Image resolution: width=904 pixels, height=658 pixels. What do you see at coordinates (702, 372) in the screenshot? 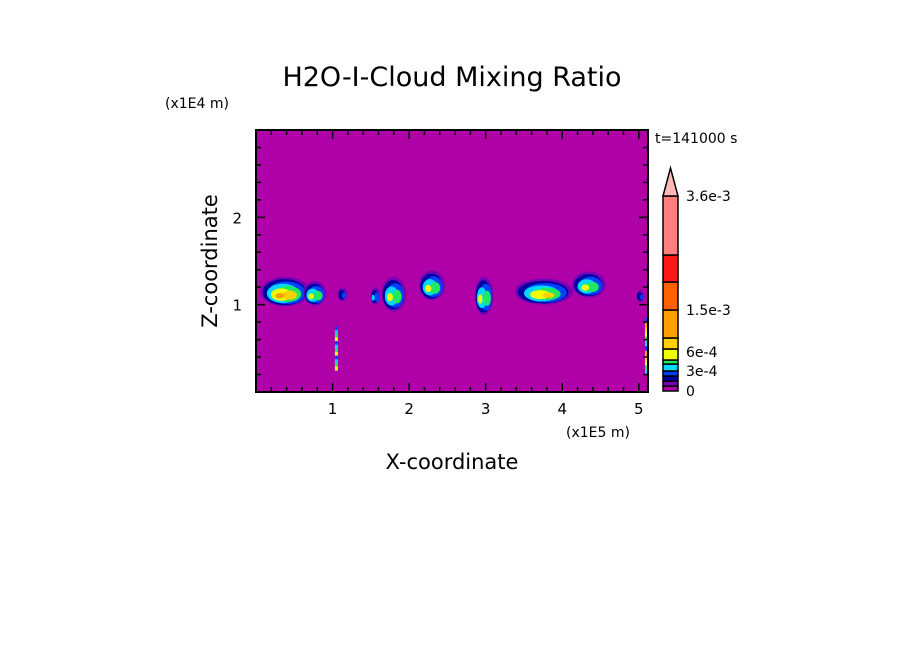
I see `colorbar-label: 3e-4` at bounding box center [702, 372].